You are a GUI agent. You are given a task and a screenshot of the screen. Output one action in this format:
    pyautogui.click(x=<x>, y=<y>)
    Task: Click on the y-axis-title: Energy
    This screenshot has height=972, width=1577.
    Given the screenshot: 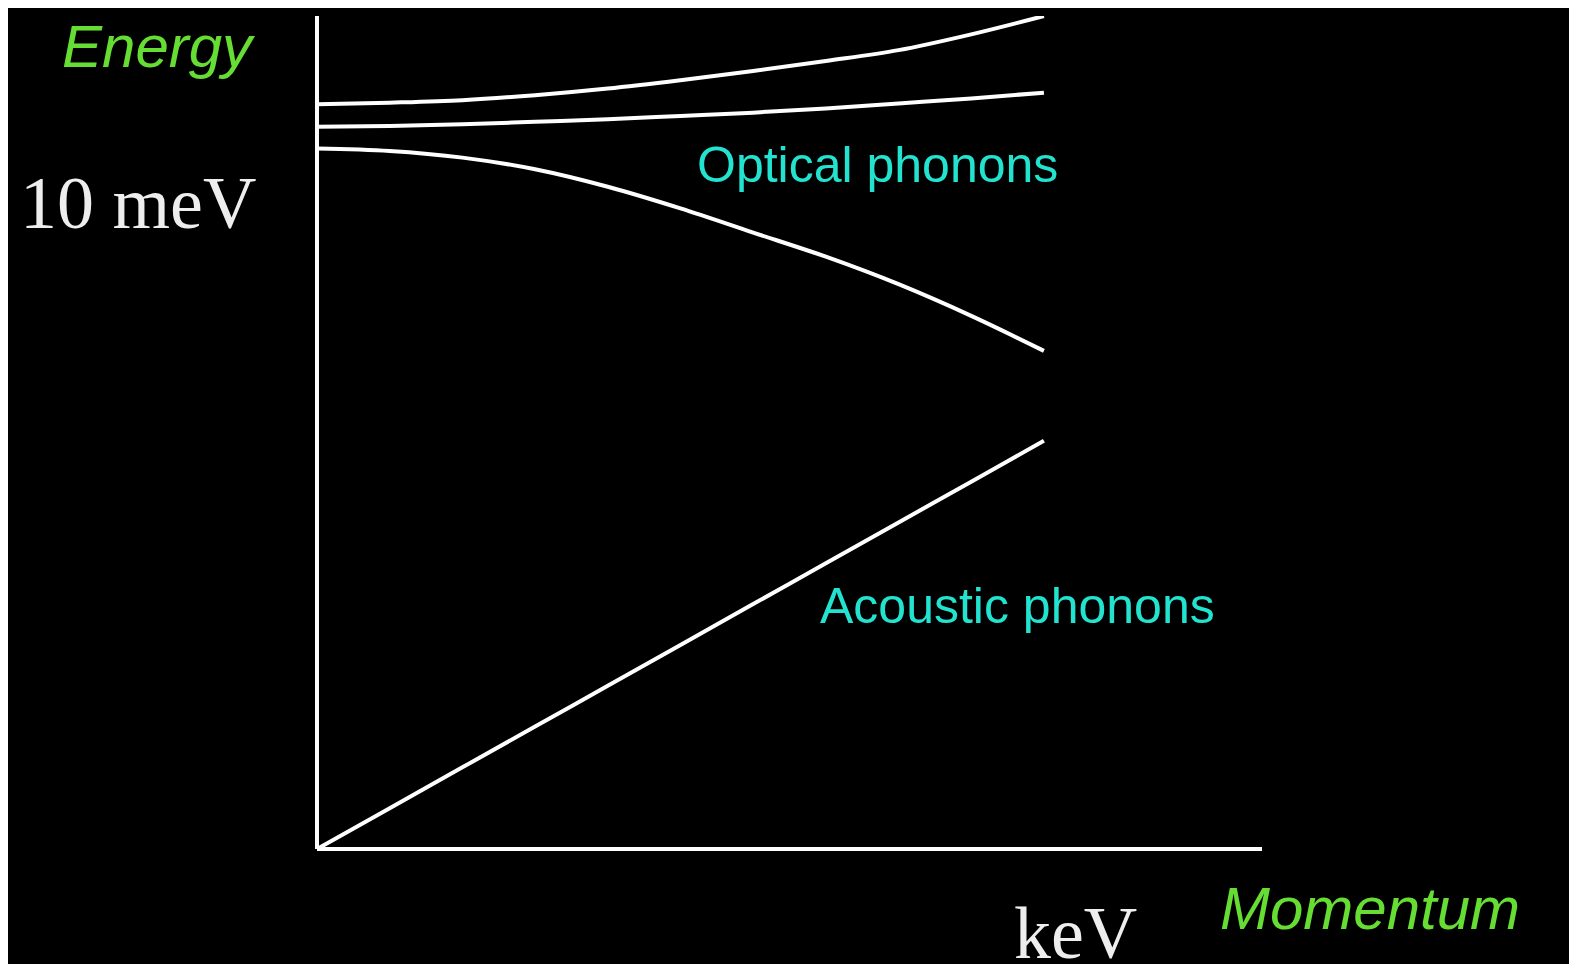 What is the action you would take?
    pyautogui.click(x=157, y=46)
    